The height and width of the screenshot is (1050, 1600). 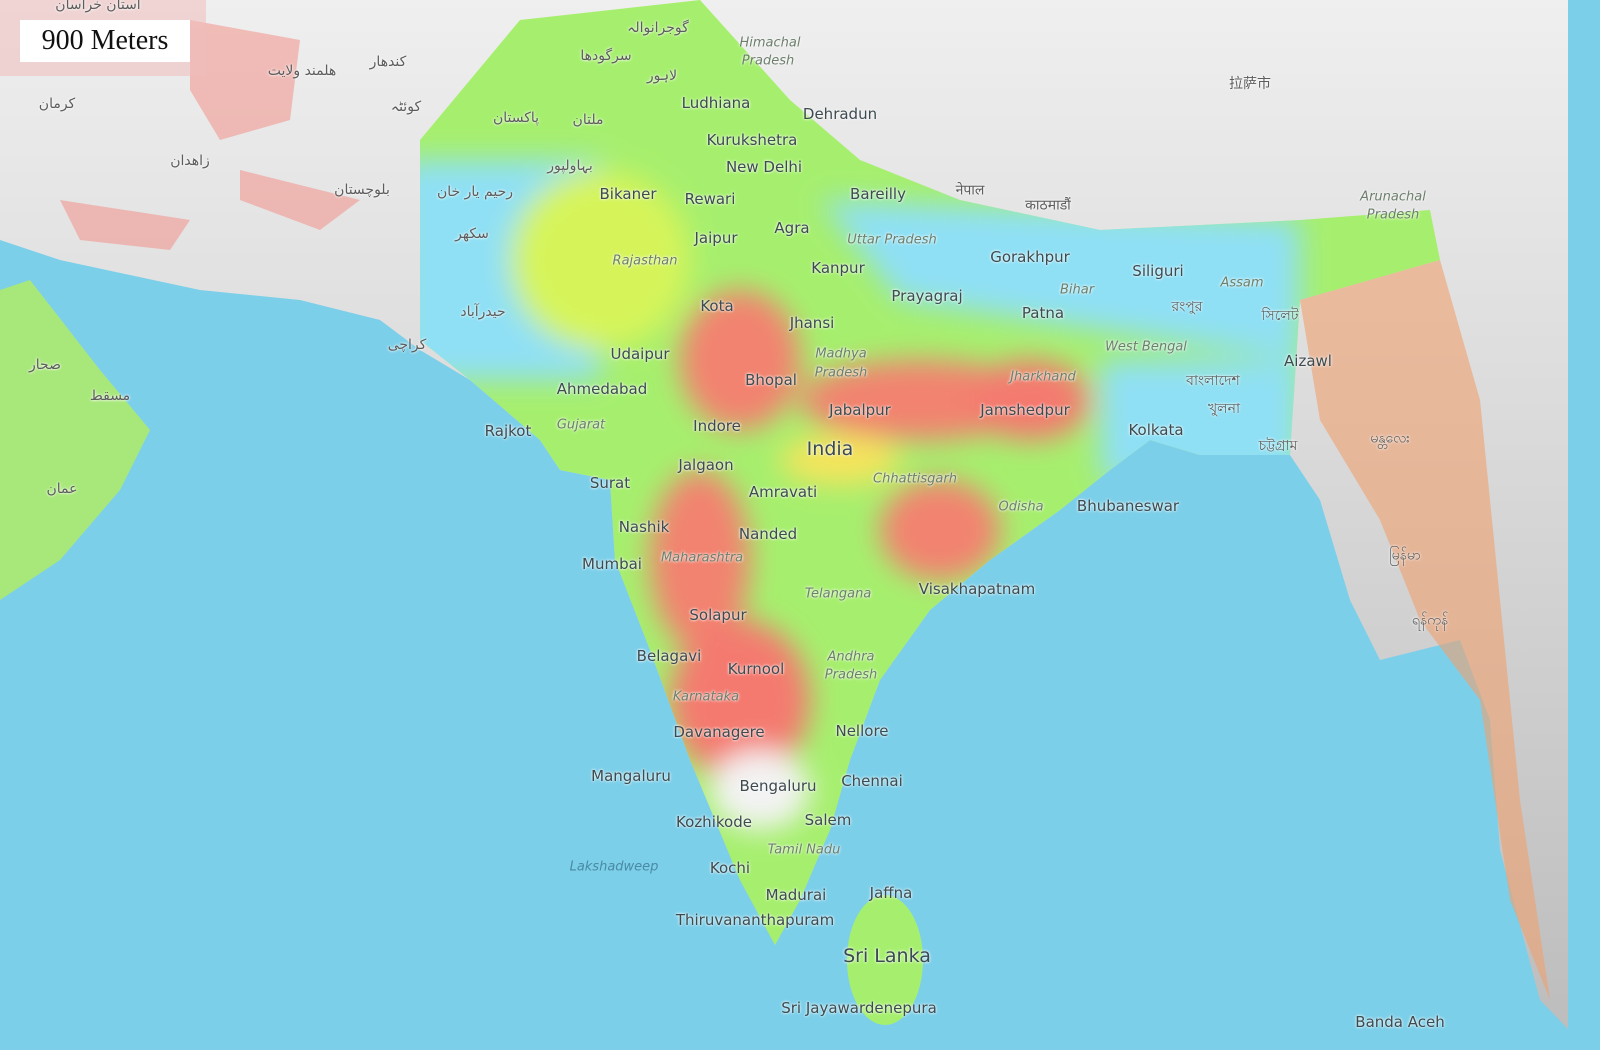 I want to click on foreign-place-label: گوجرانوالہ, so click(x=658, y=28).